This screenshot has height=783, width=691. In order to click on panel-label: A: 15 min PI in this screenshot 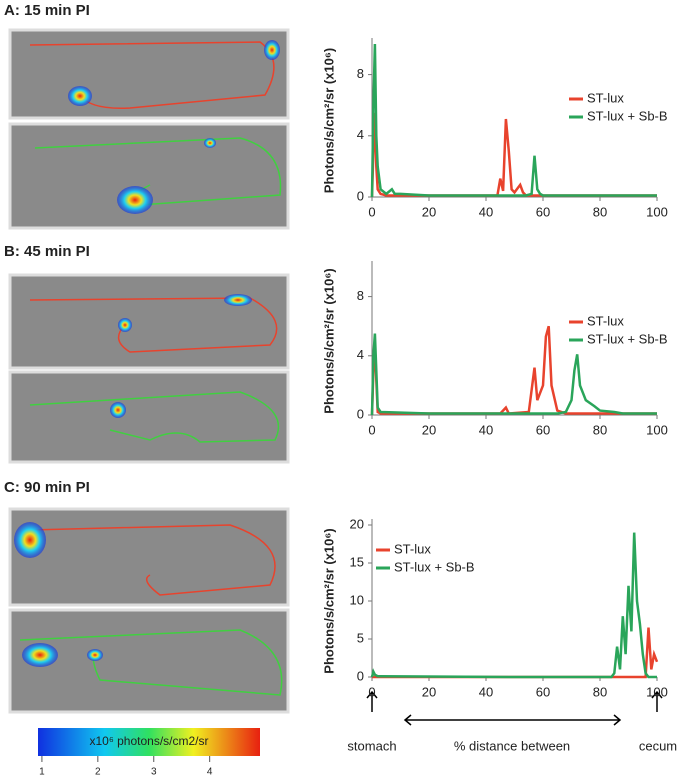, I will do `click(47, 10)`.